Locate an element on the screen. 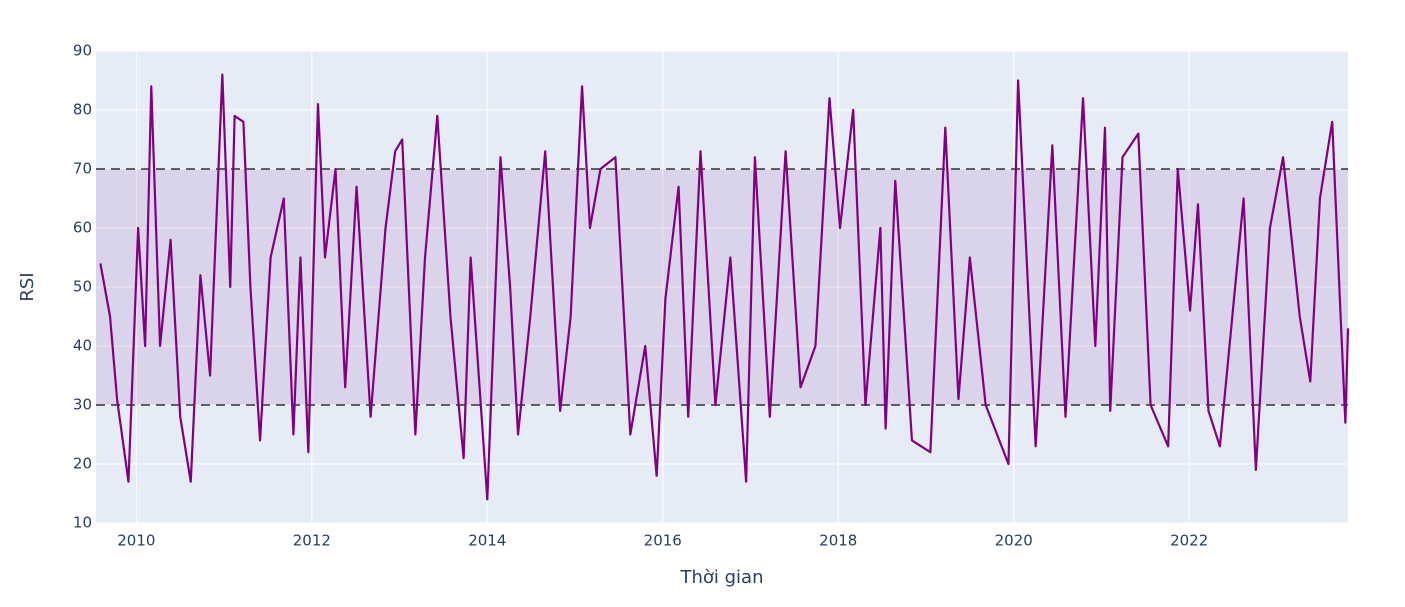 The image size is (1405, 607). y-tick-label: 10 is located at coordinates (82, 523).